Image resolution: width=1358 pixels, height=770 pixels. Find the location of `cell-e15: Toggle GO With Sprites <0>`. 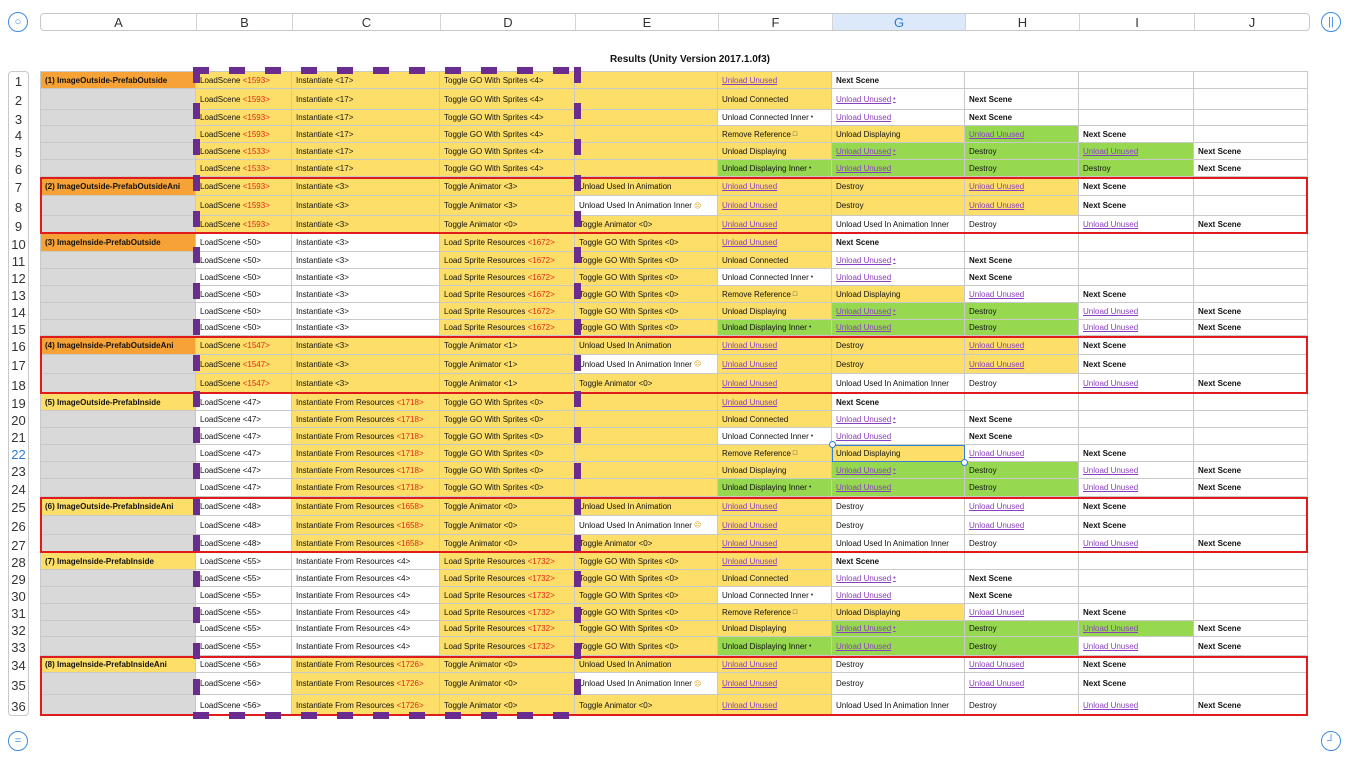

cell-e15: Toggle GO With Sprites <0> is located at coordinates (646, 328).